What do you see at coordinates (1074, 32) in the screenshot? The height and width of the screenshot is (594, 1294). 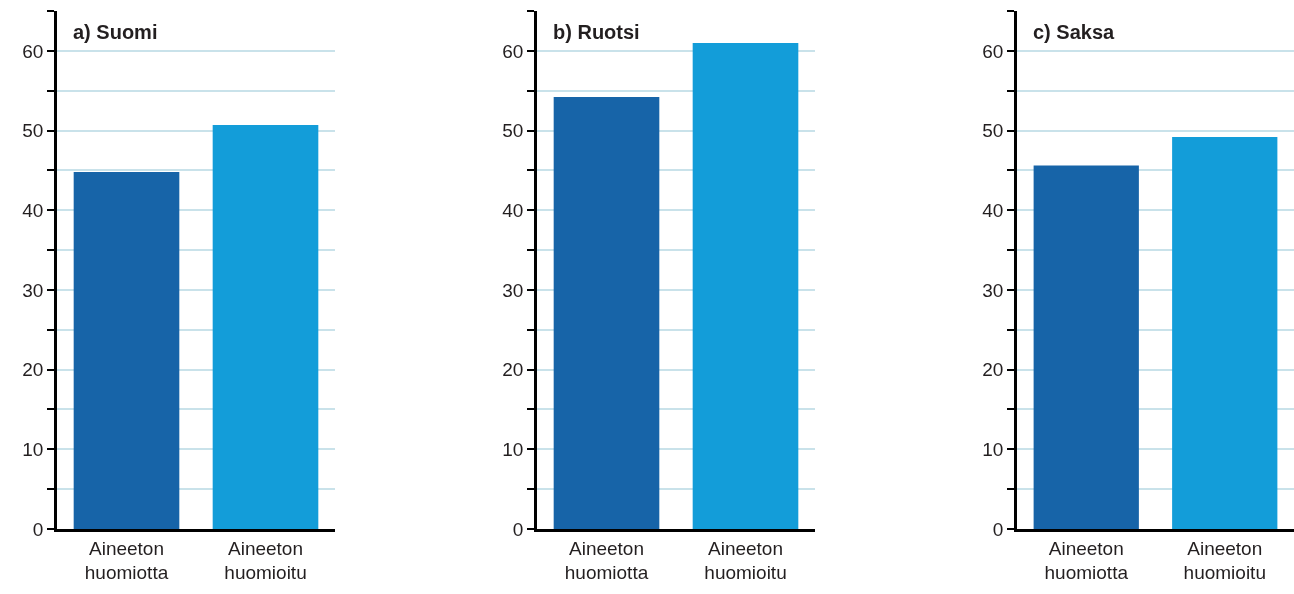 I see `text: c) Saksa` at bounding box center [1074, 32].